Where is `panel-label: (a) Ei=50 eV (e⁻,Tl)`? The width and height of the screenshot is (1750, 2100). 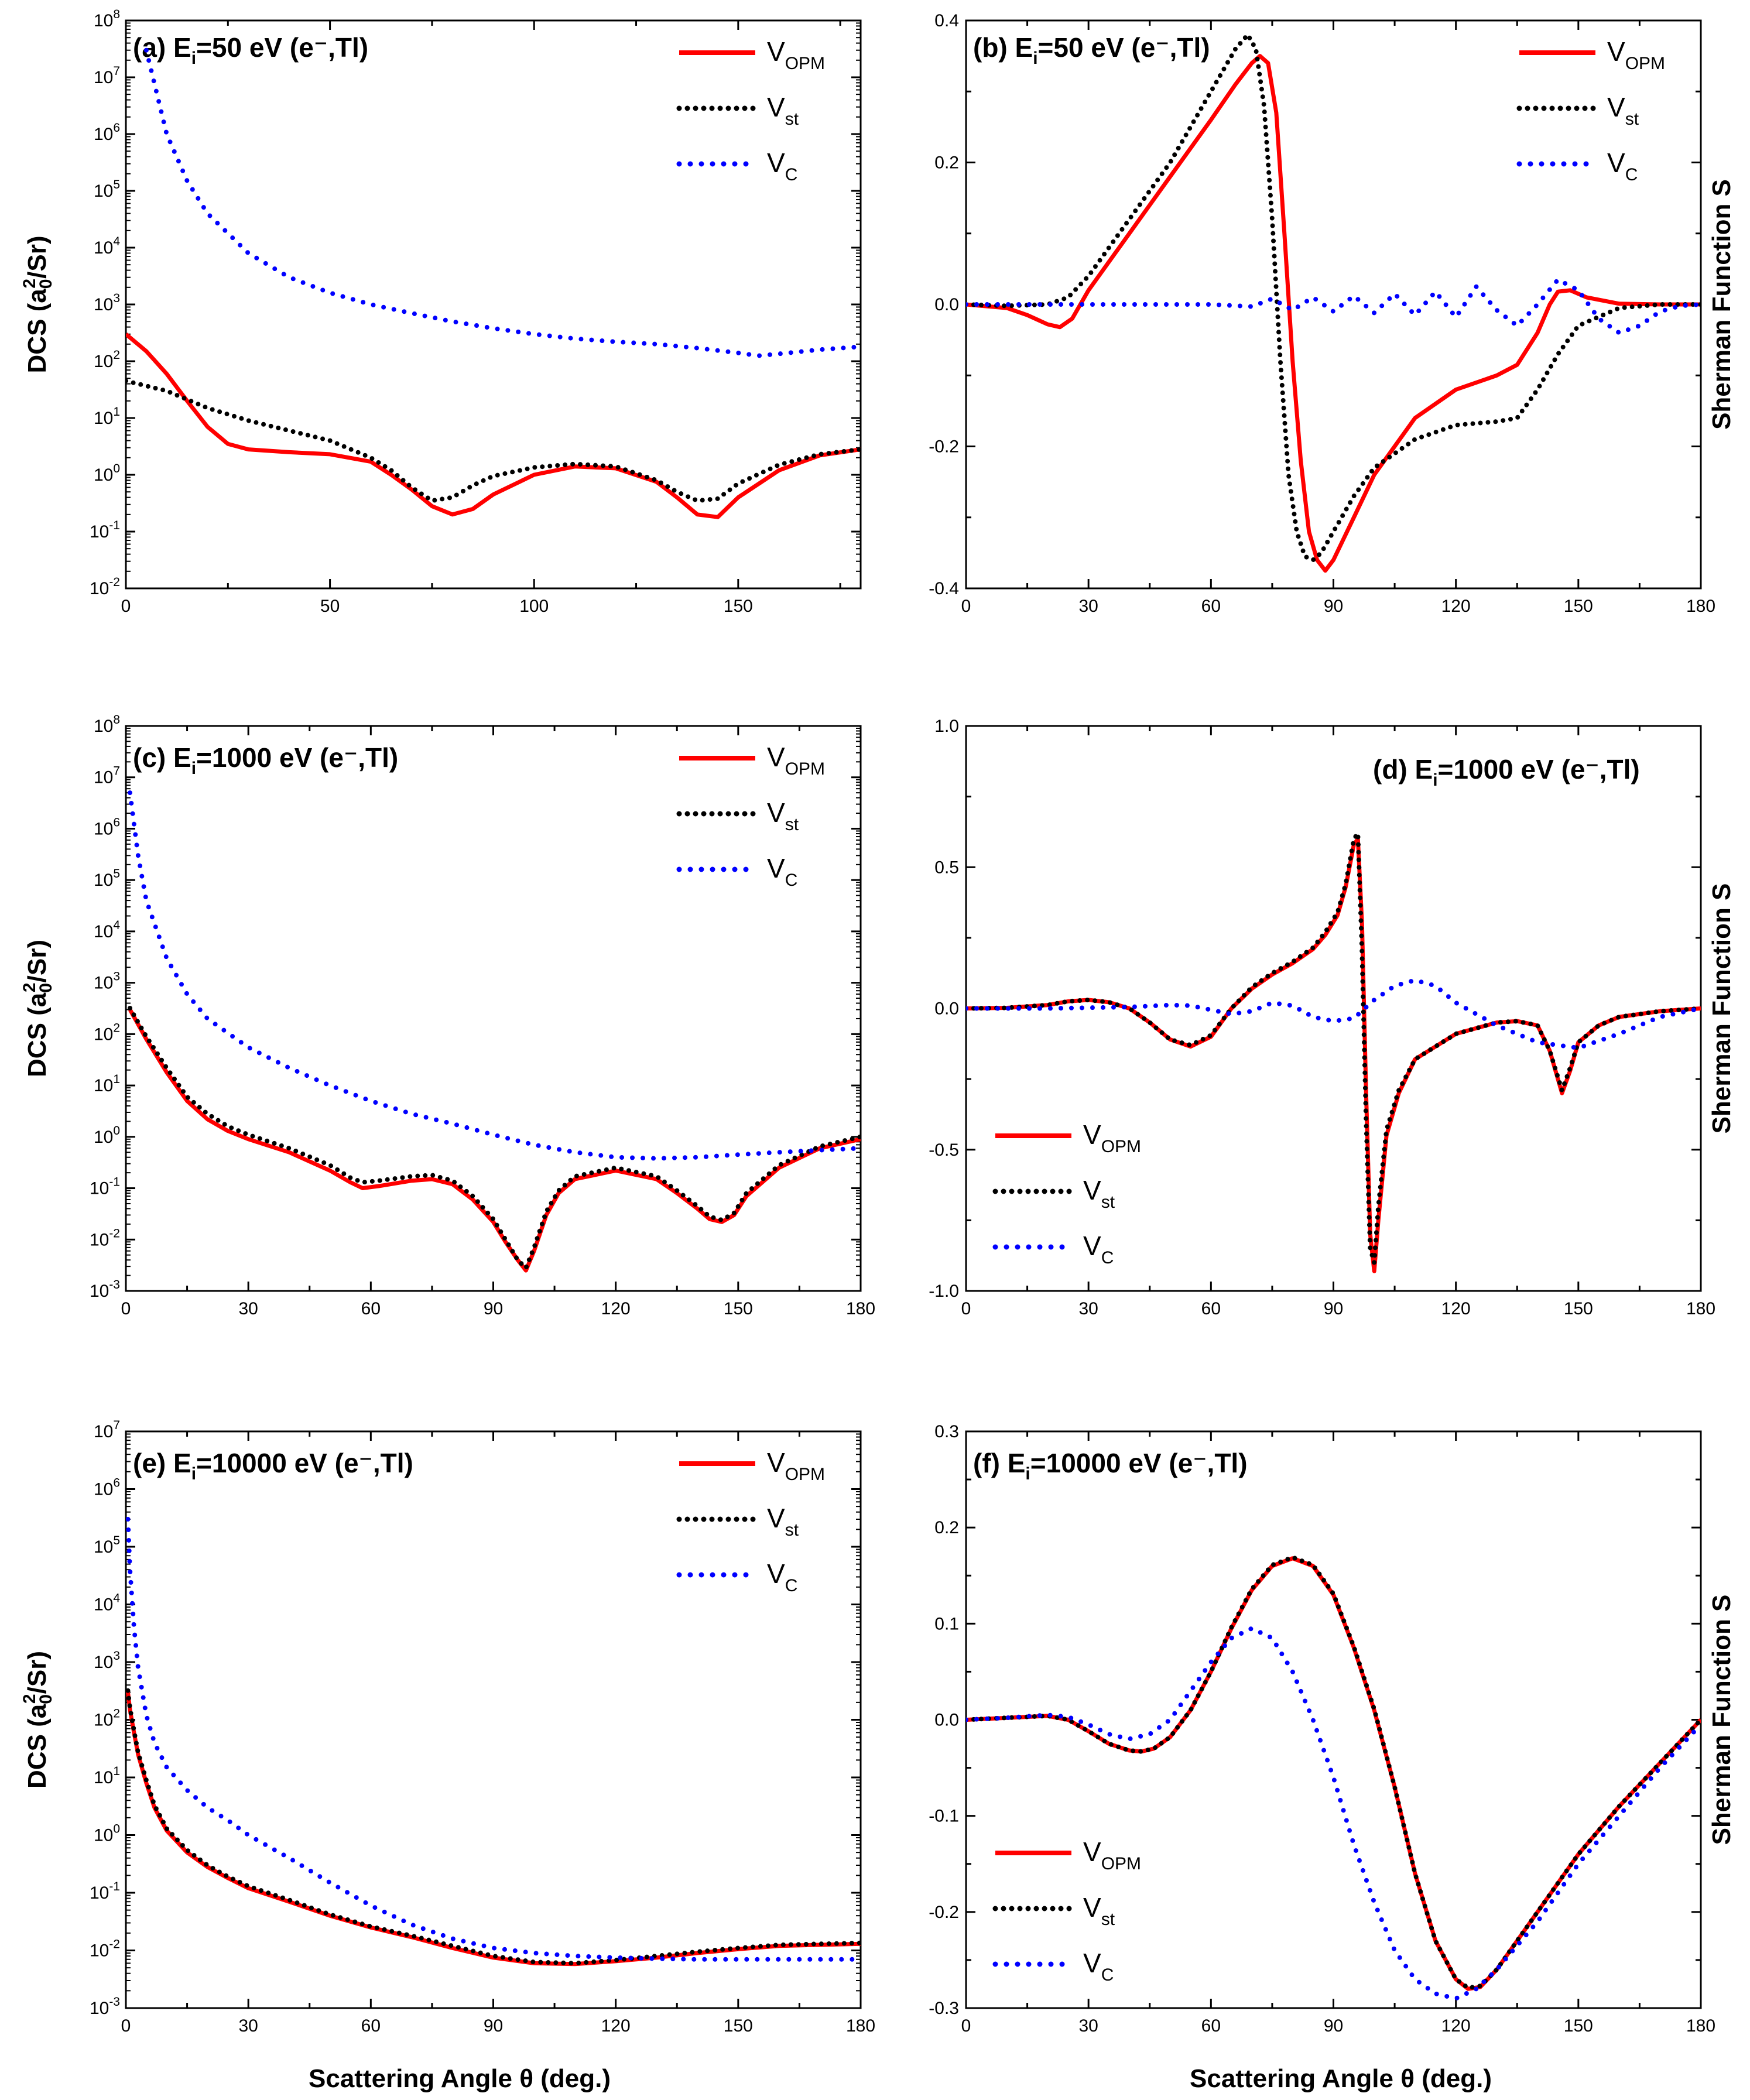
panel-label: (a) Ei=50 eV (e⁻,Tl) is located at coordinates (250, 50).